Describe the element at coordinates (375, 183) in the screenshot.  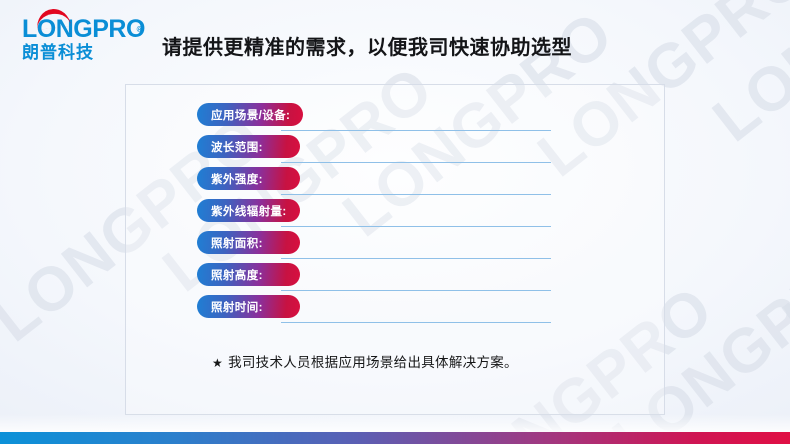
I see `form-field-row: 紫外强度:` at that location.